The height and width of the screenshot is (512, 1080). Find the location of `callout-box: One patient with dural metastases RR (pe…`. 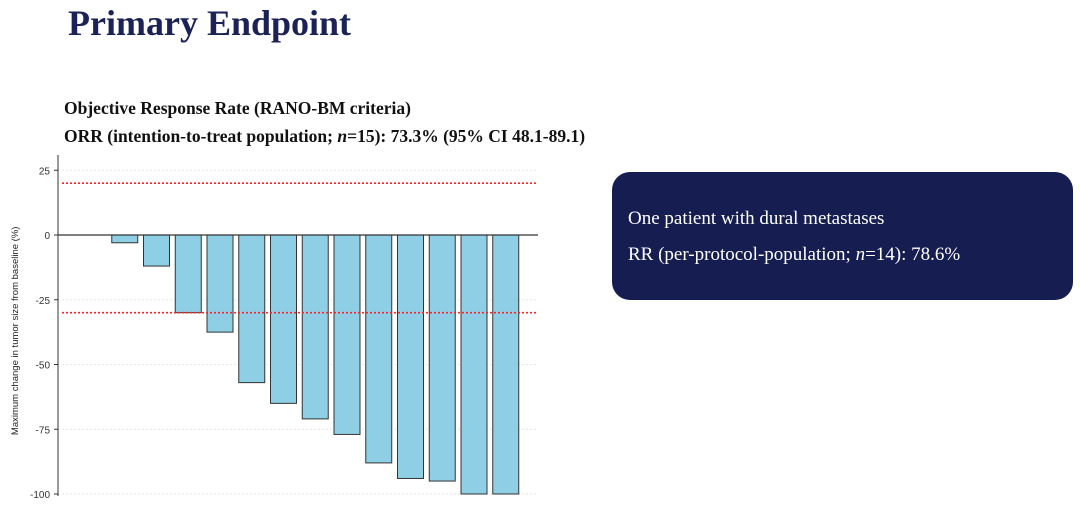

callout-box: One patient with dural metastases RR (pe… is located at coordinates (842, 236).